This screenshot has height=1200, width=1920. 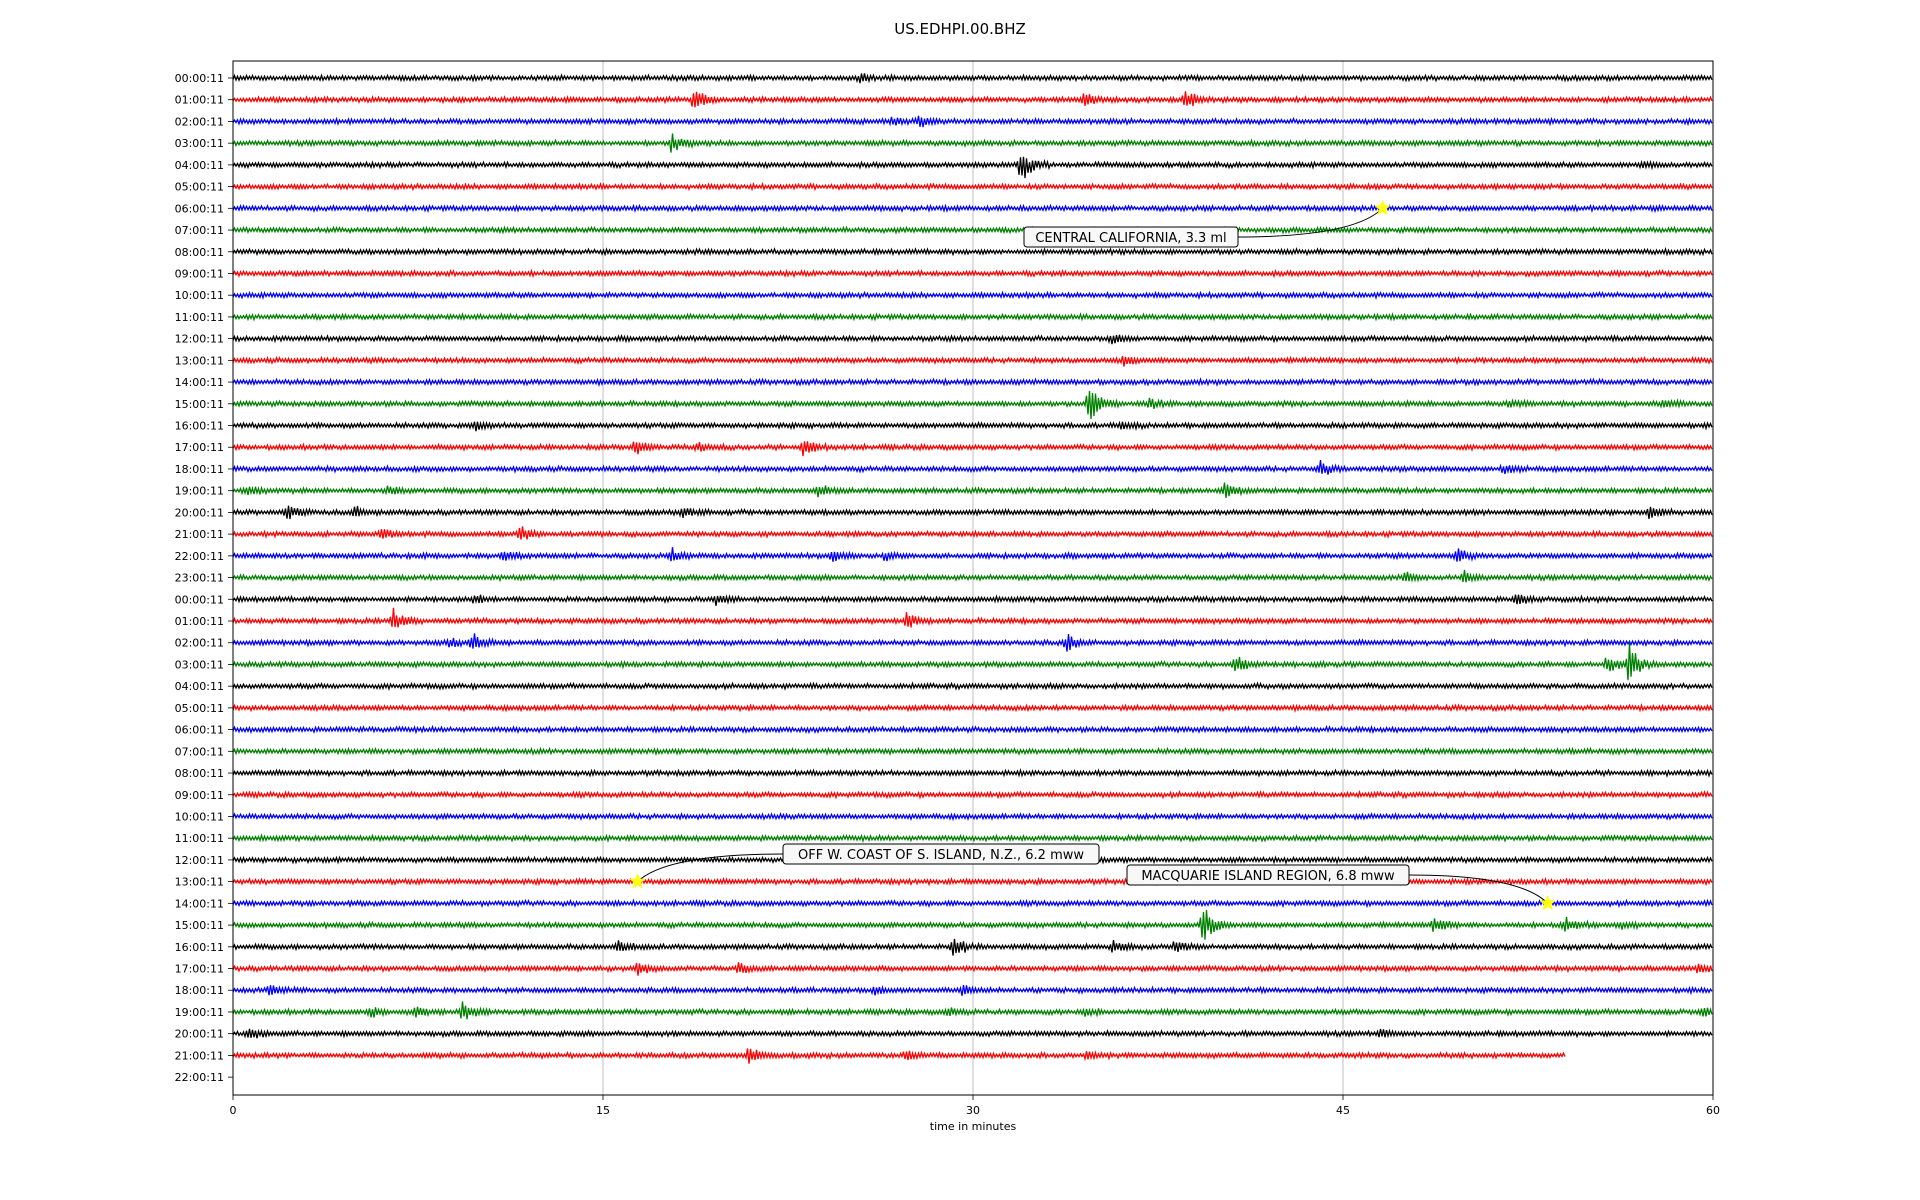 I want to click on row-time-label: 06:00:11, so click(x=199, y=208).